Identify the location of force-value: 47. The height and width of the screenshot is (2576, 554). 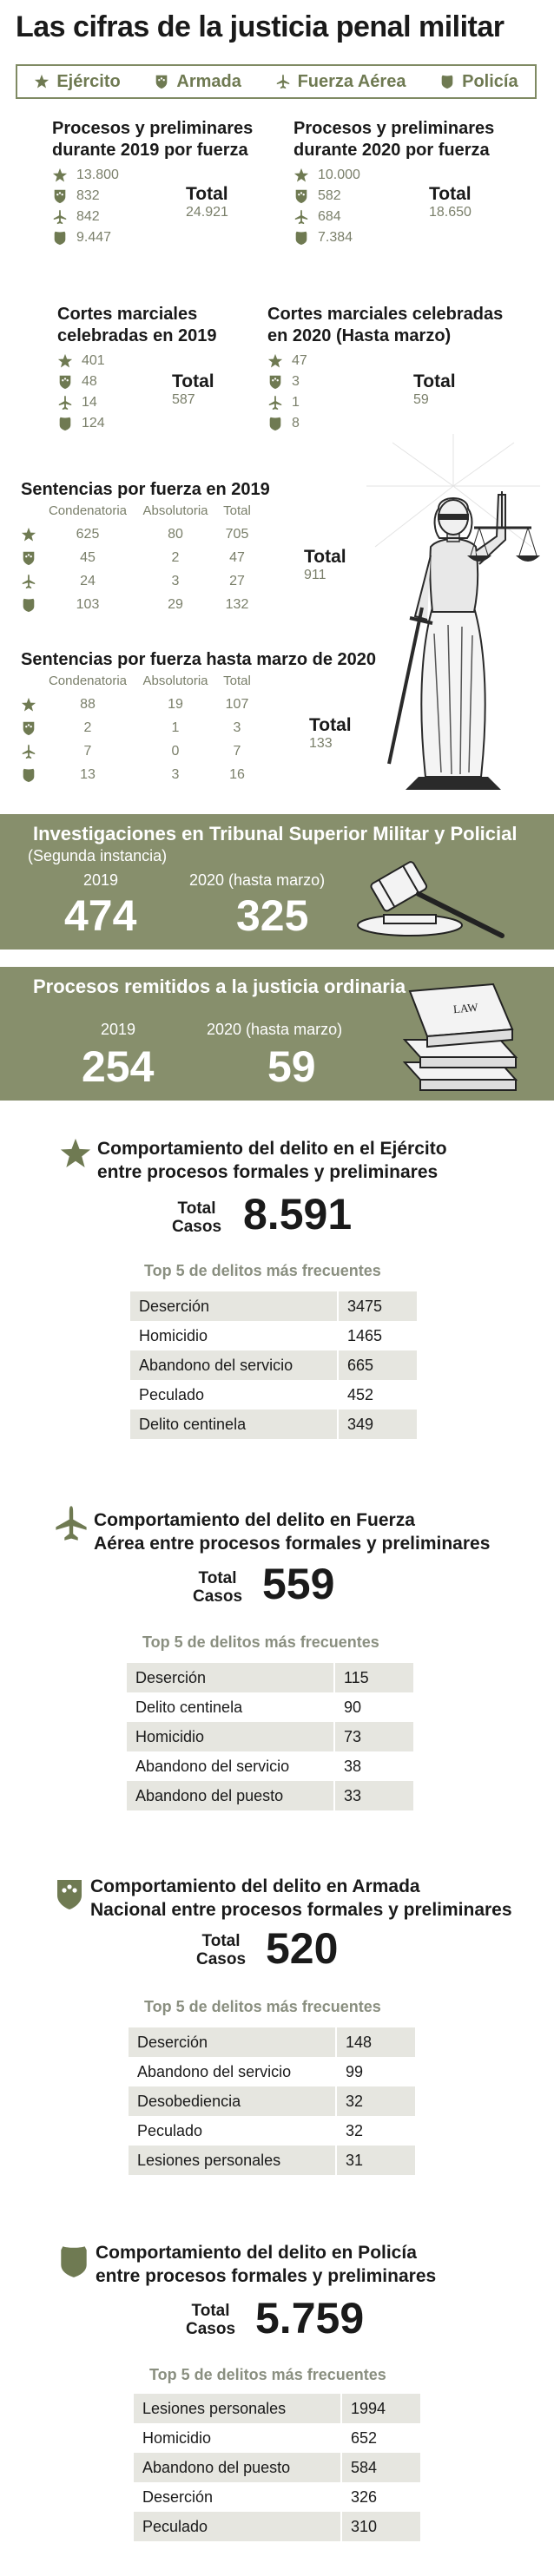
(299, 361).